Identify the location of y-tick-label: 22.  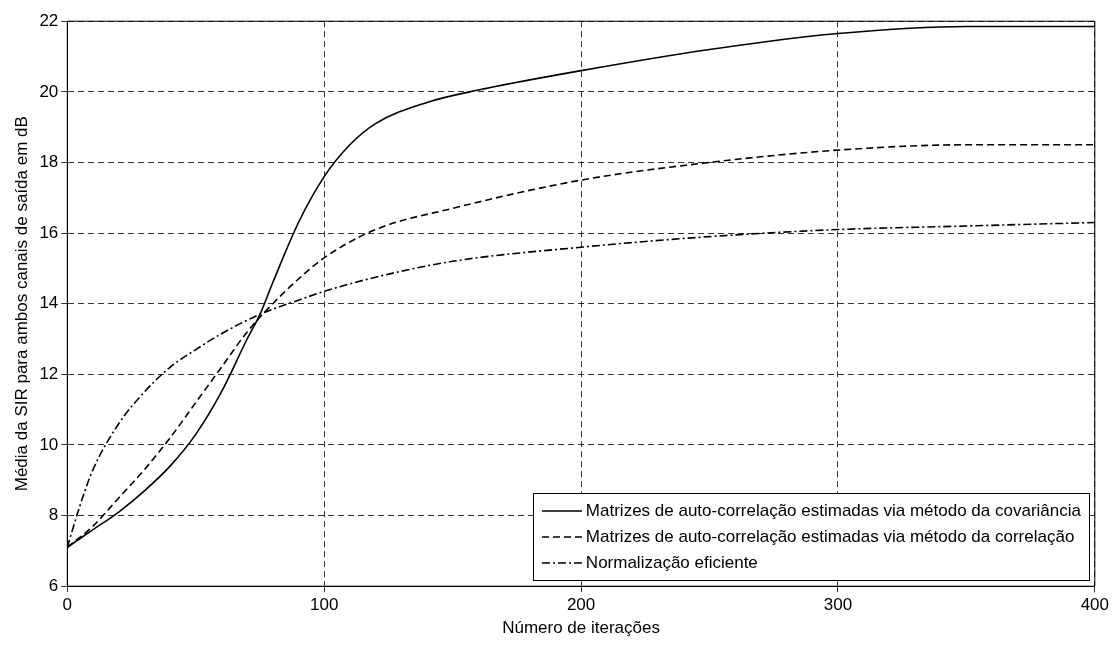
(49, 20).